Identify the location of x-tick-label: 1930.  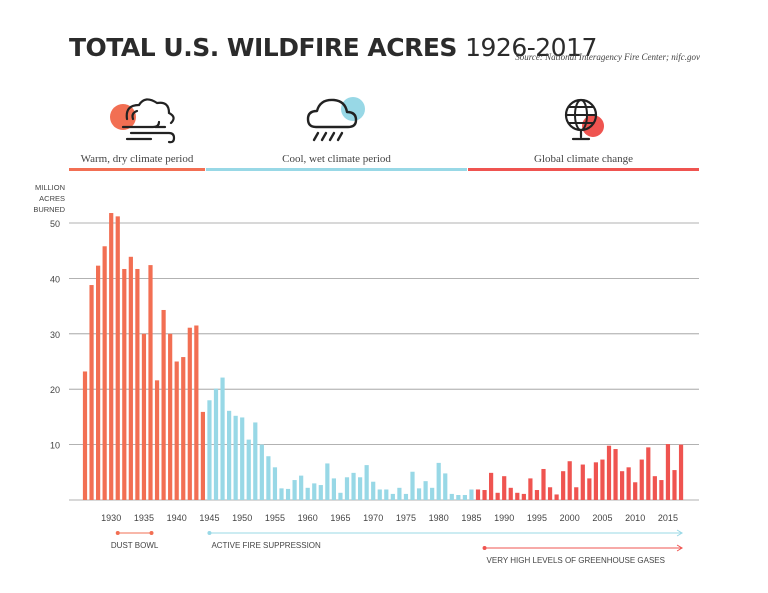
(111, 518).